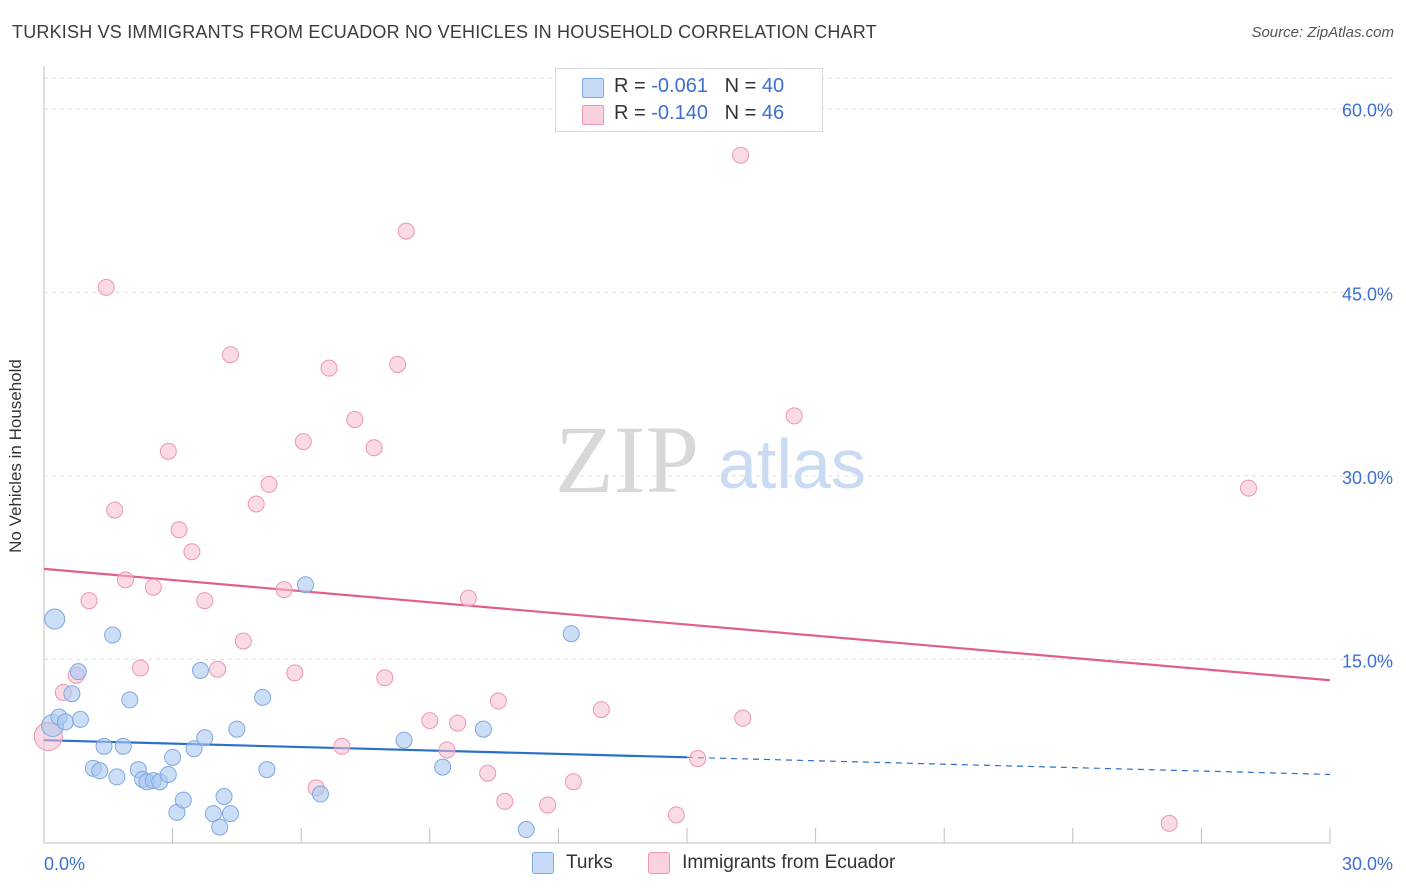  What do you see at coordinates (773, 86) in the screenshot?
I see `turks-n-value: 40` at bounding box center [773, 86].